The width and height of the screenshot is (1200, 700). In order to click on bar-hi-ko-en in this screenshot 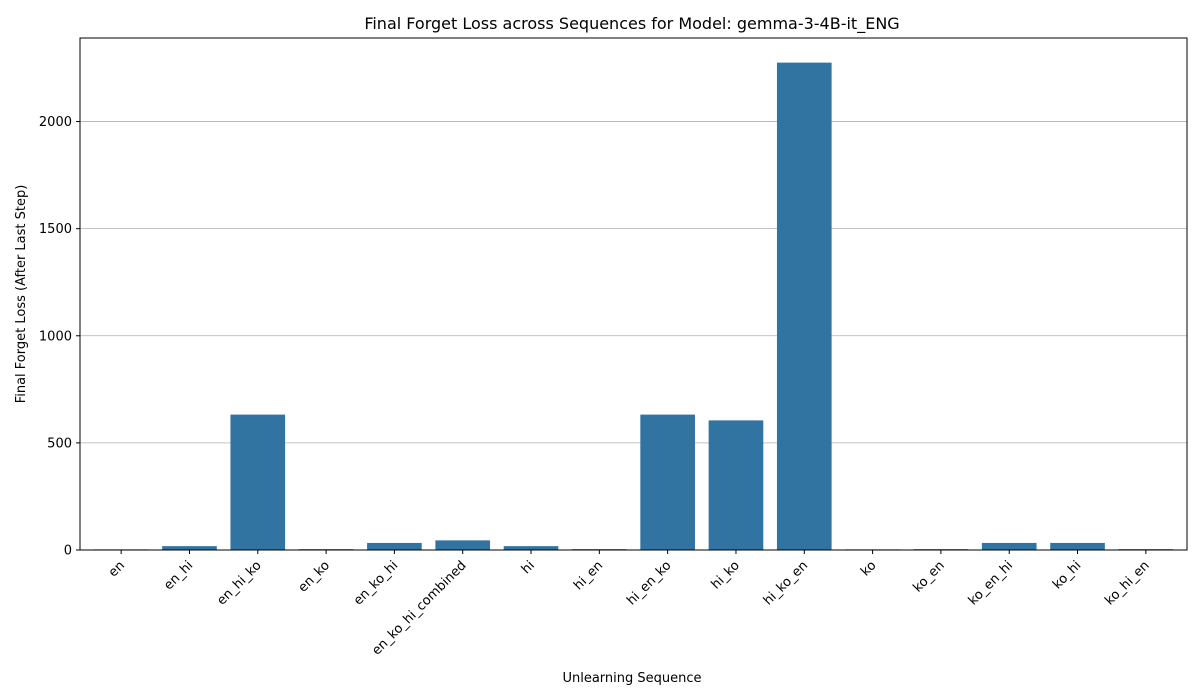, I will do `click(804, 306)`.